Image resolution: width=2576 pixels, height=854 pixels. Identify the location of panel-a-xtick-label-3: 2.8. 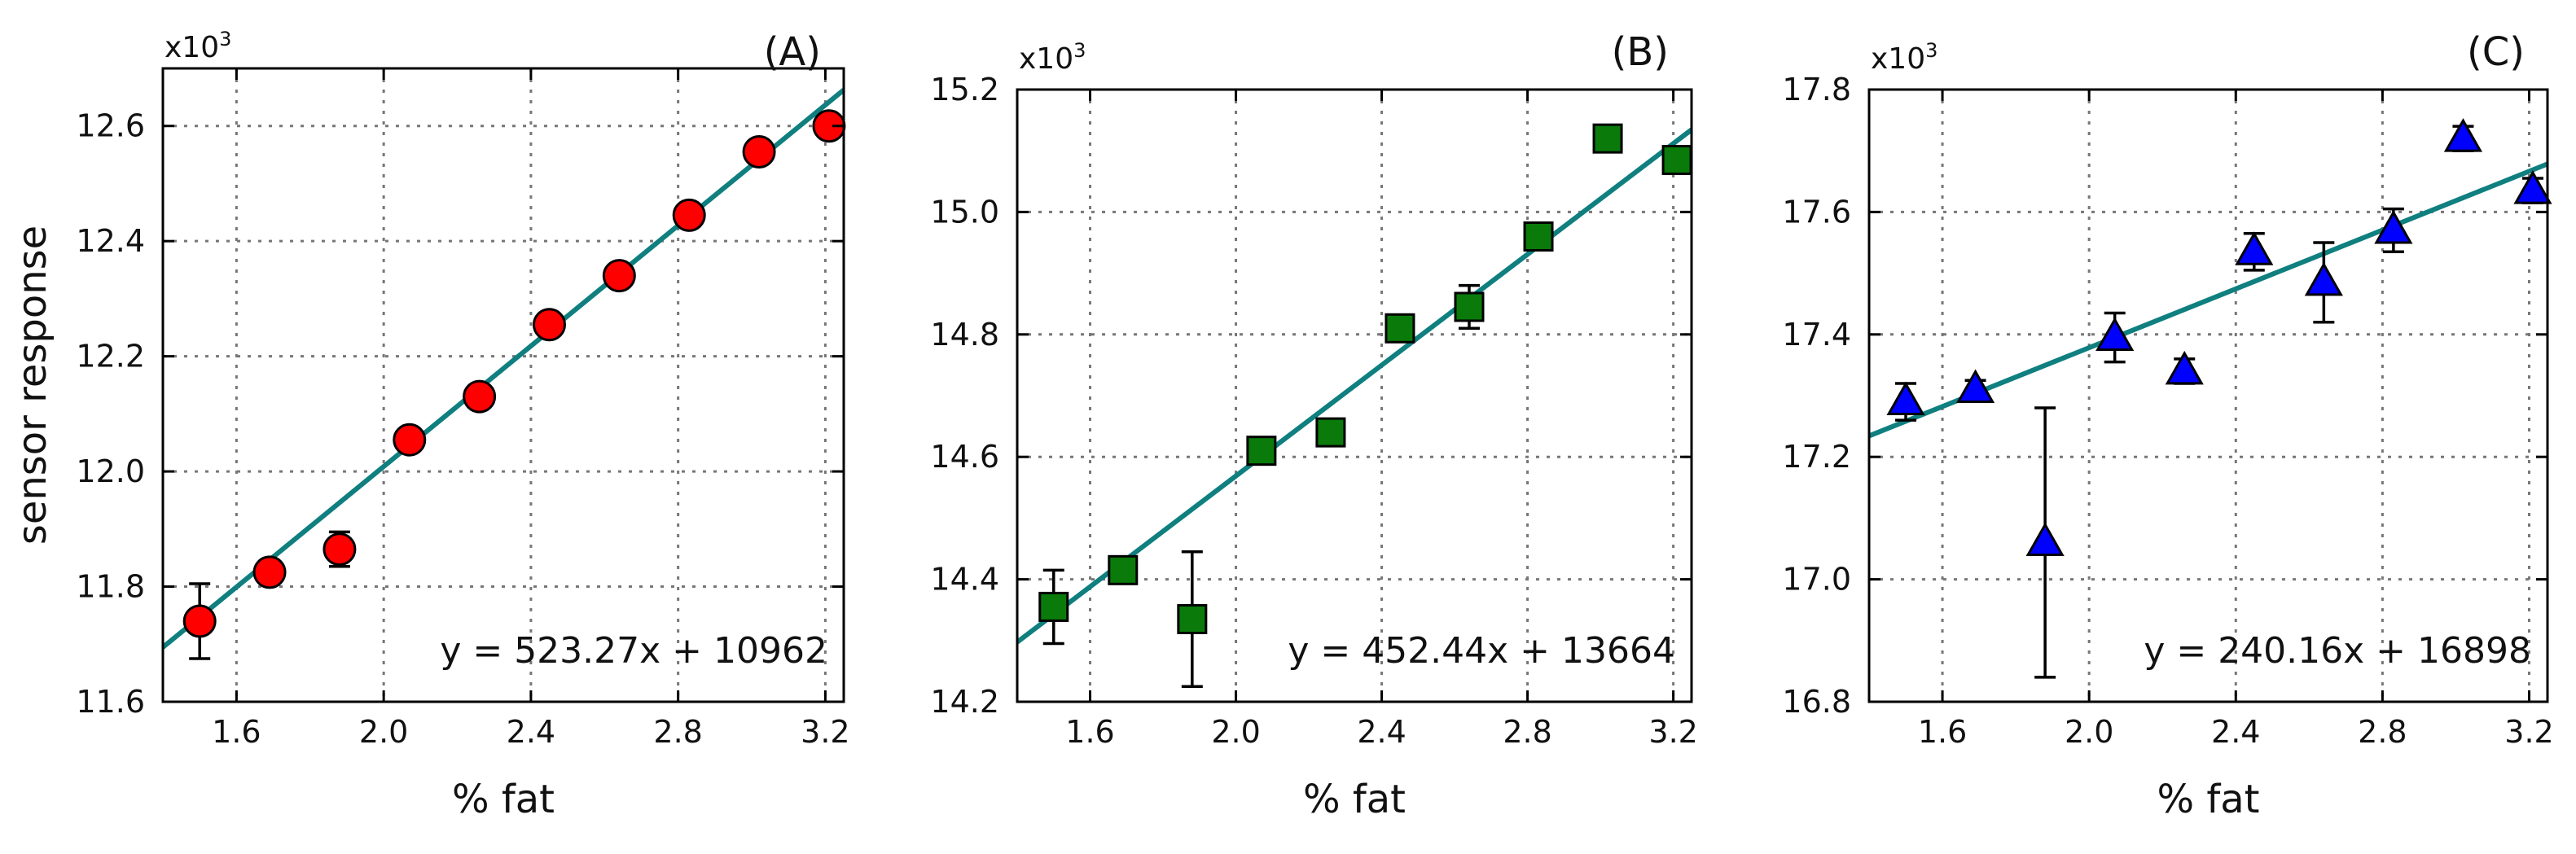
(677, 732).